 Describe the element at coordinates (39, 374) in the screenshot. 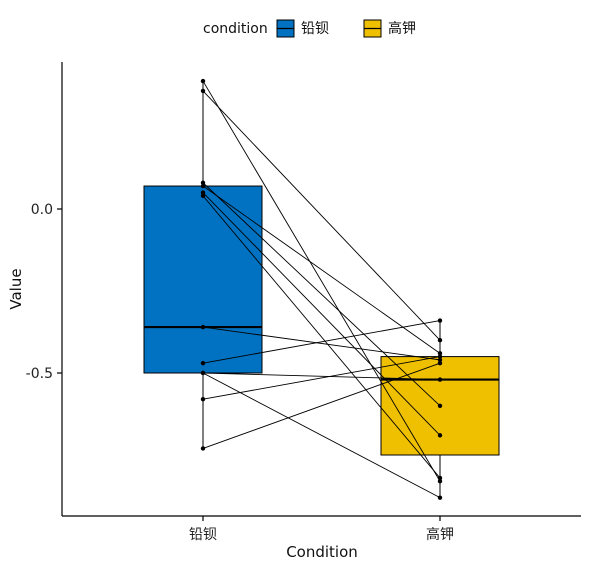

I see `y-tick-label: -0.5` at that location.